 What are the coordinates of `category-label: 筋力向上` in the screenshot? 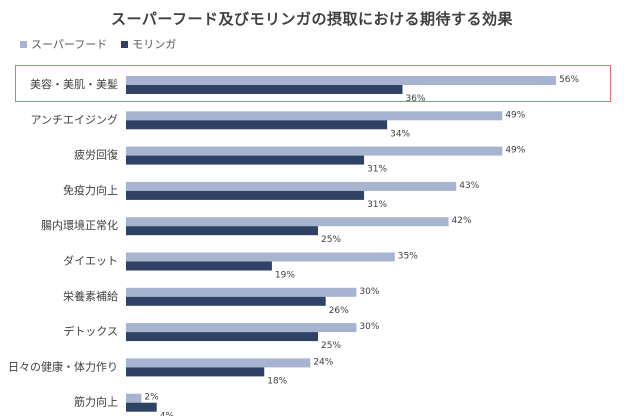 It's located at (96, 402).